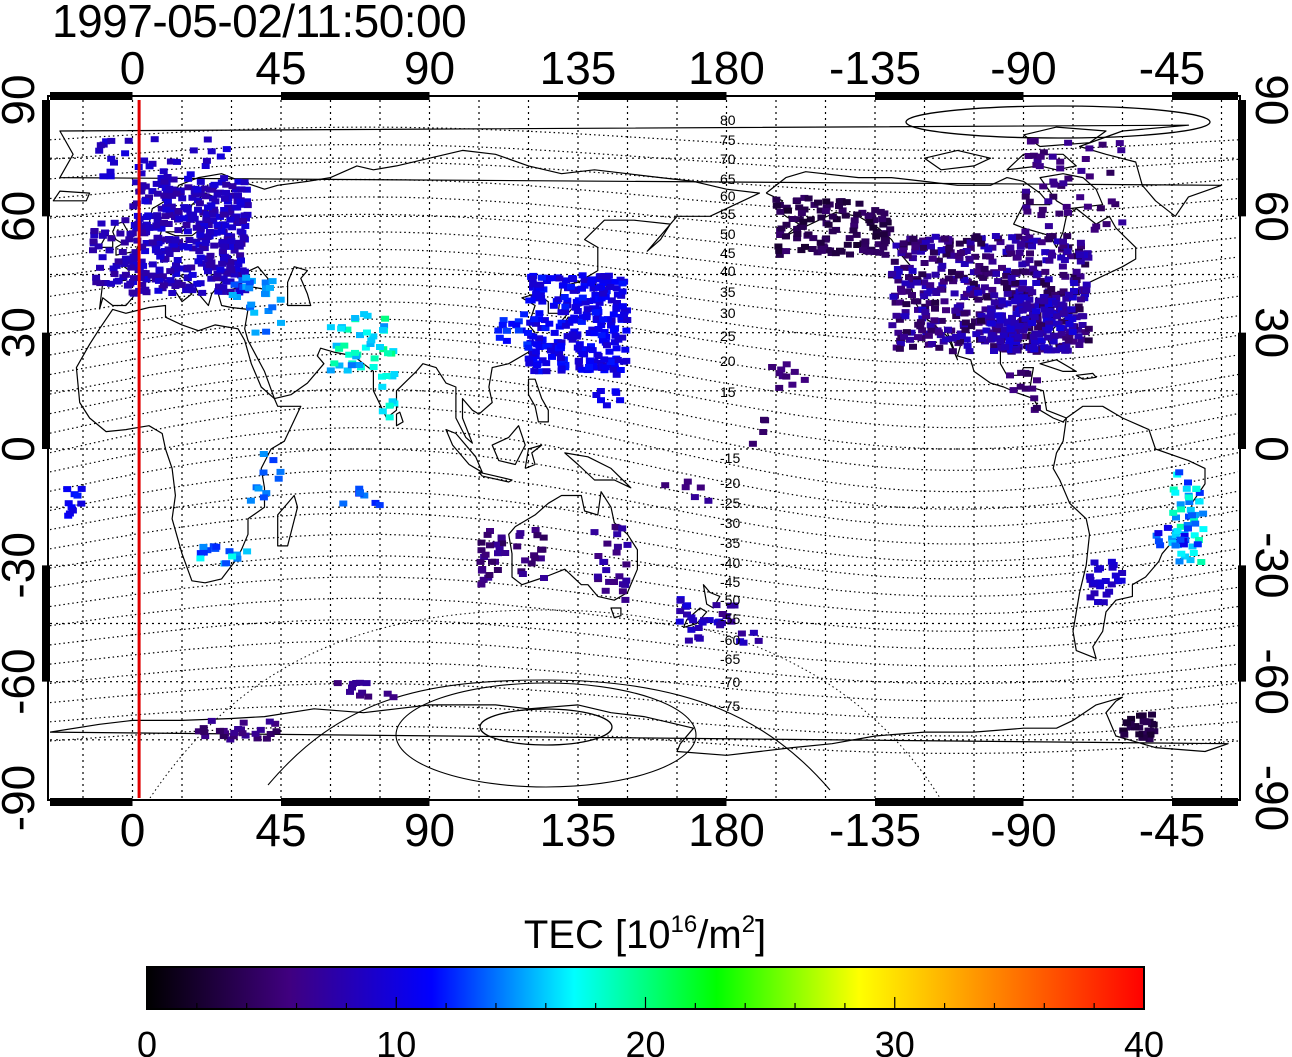 This screenshot has width=1292, height=1057. What do you see at coordinates (728, 159) in the screenshot?
I see `mlat-label: 70` at bounding box center [728, 159].